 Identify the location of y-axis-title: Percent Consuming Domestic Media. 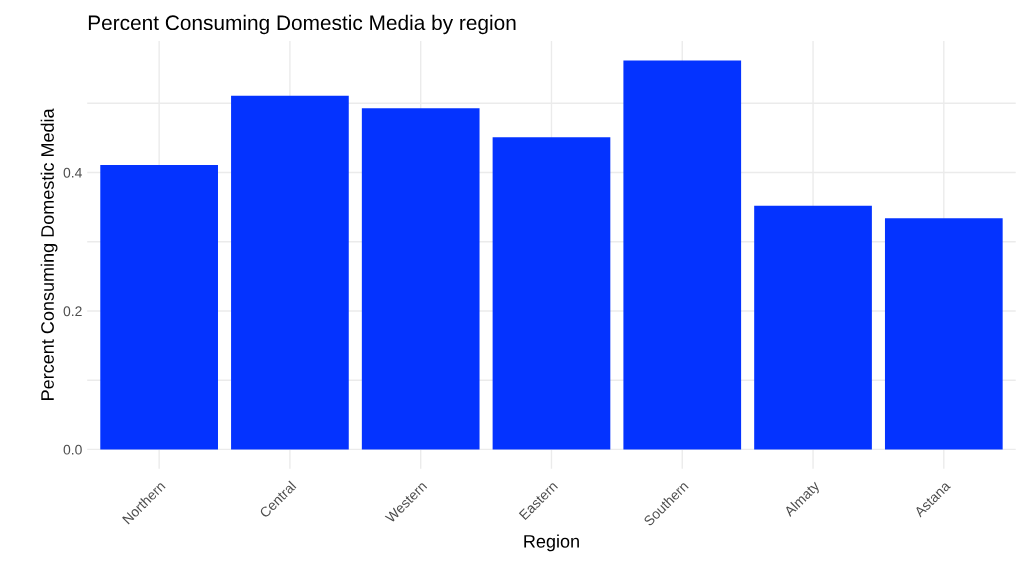
(49, 254).